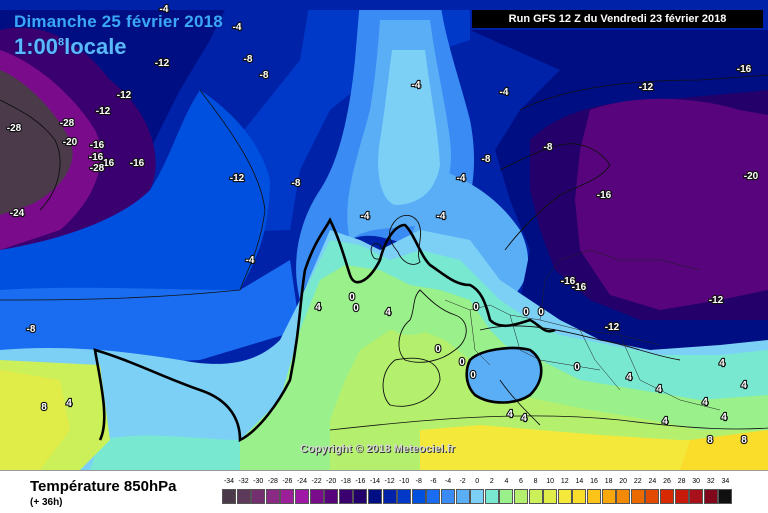 This screenshot has width=768, height=513. I want to click on scale-label: -18, so click(345, 481).